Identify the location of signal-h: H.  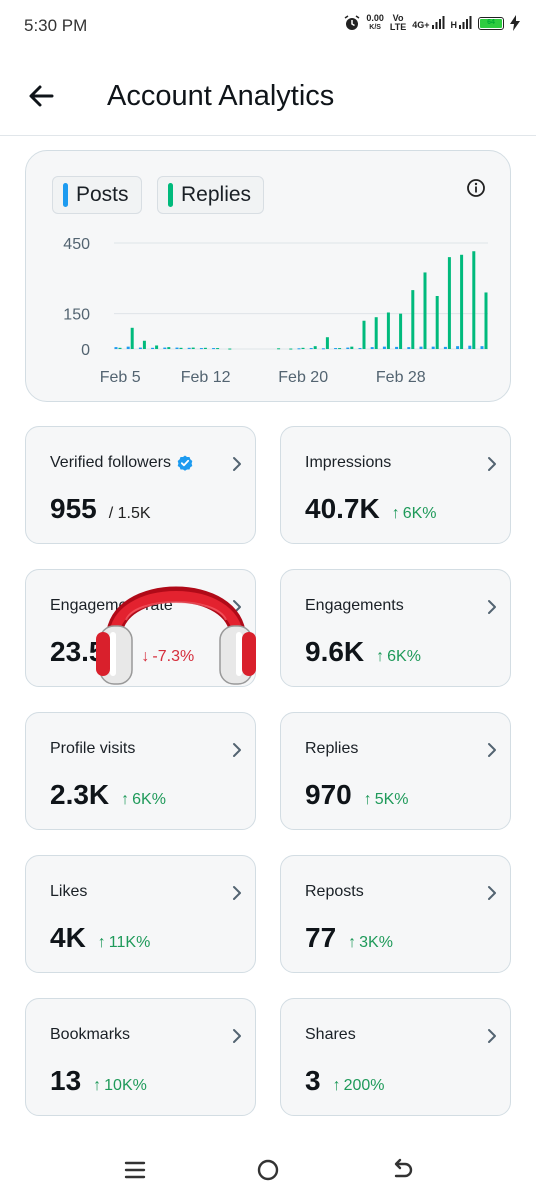
(462, 23).